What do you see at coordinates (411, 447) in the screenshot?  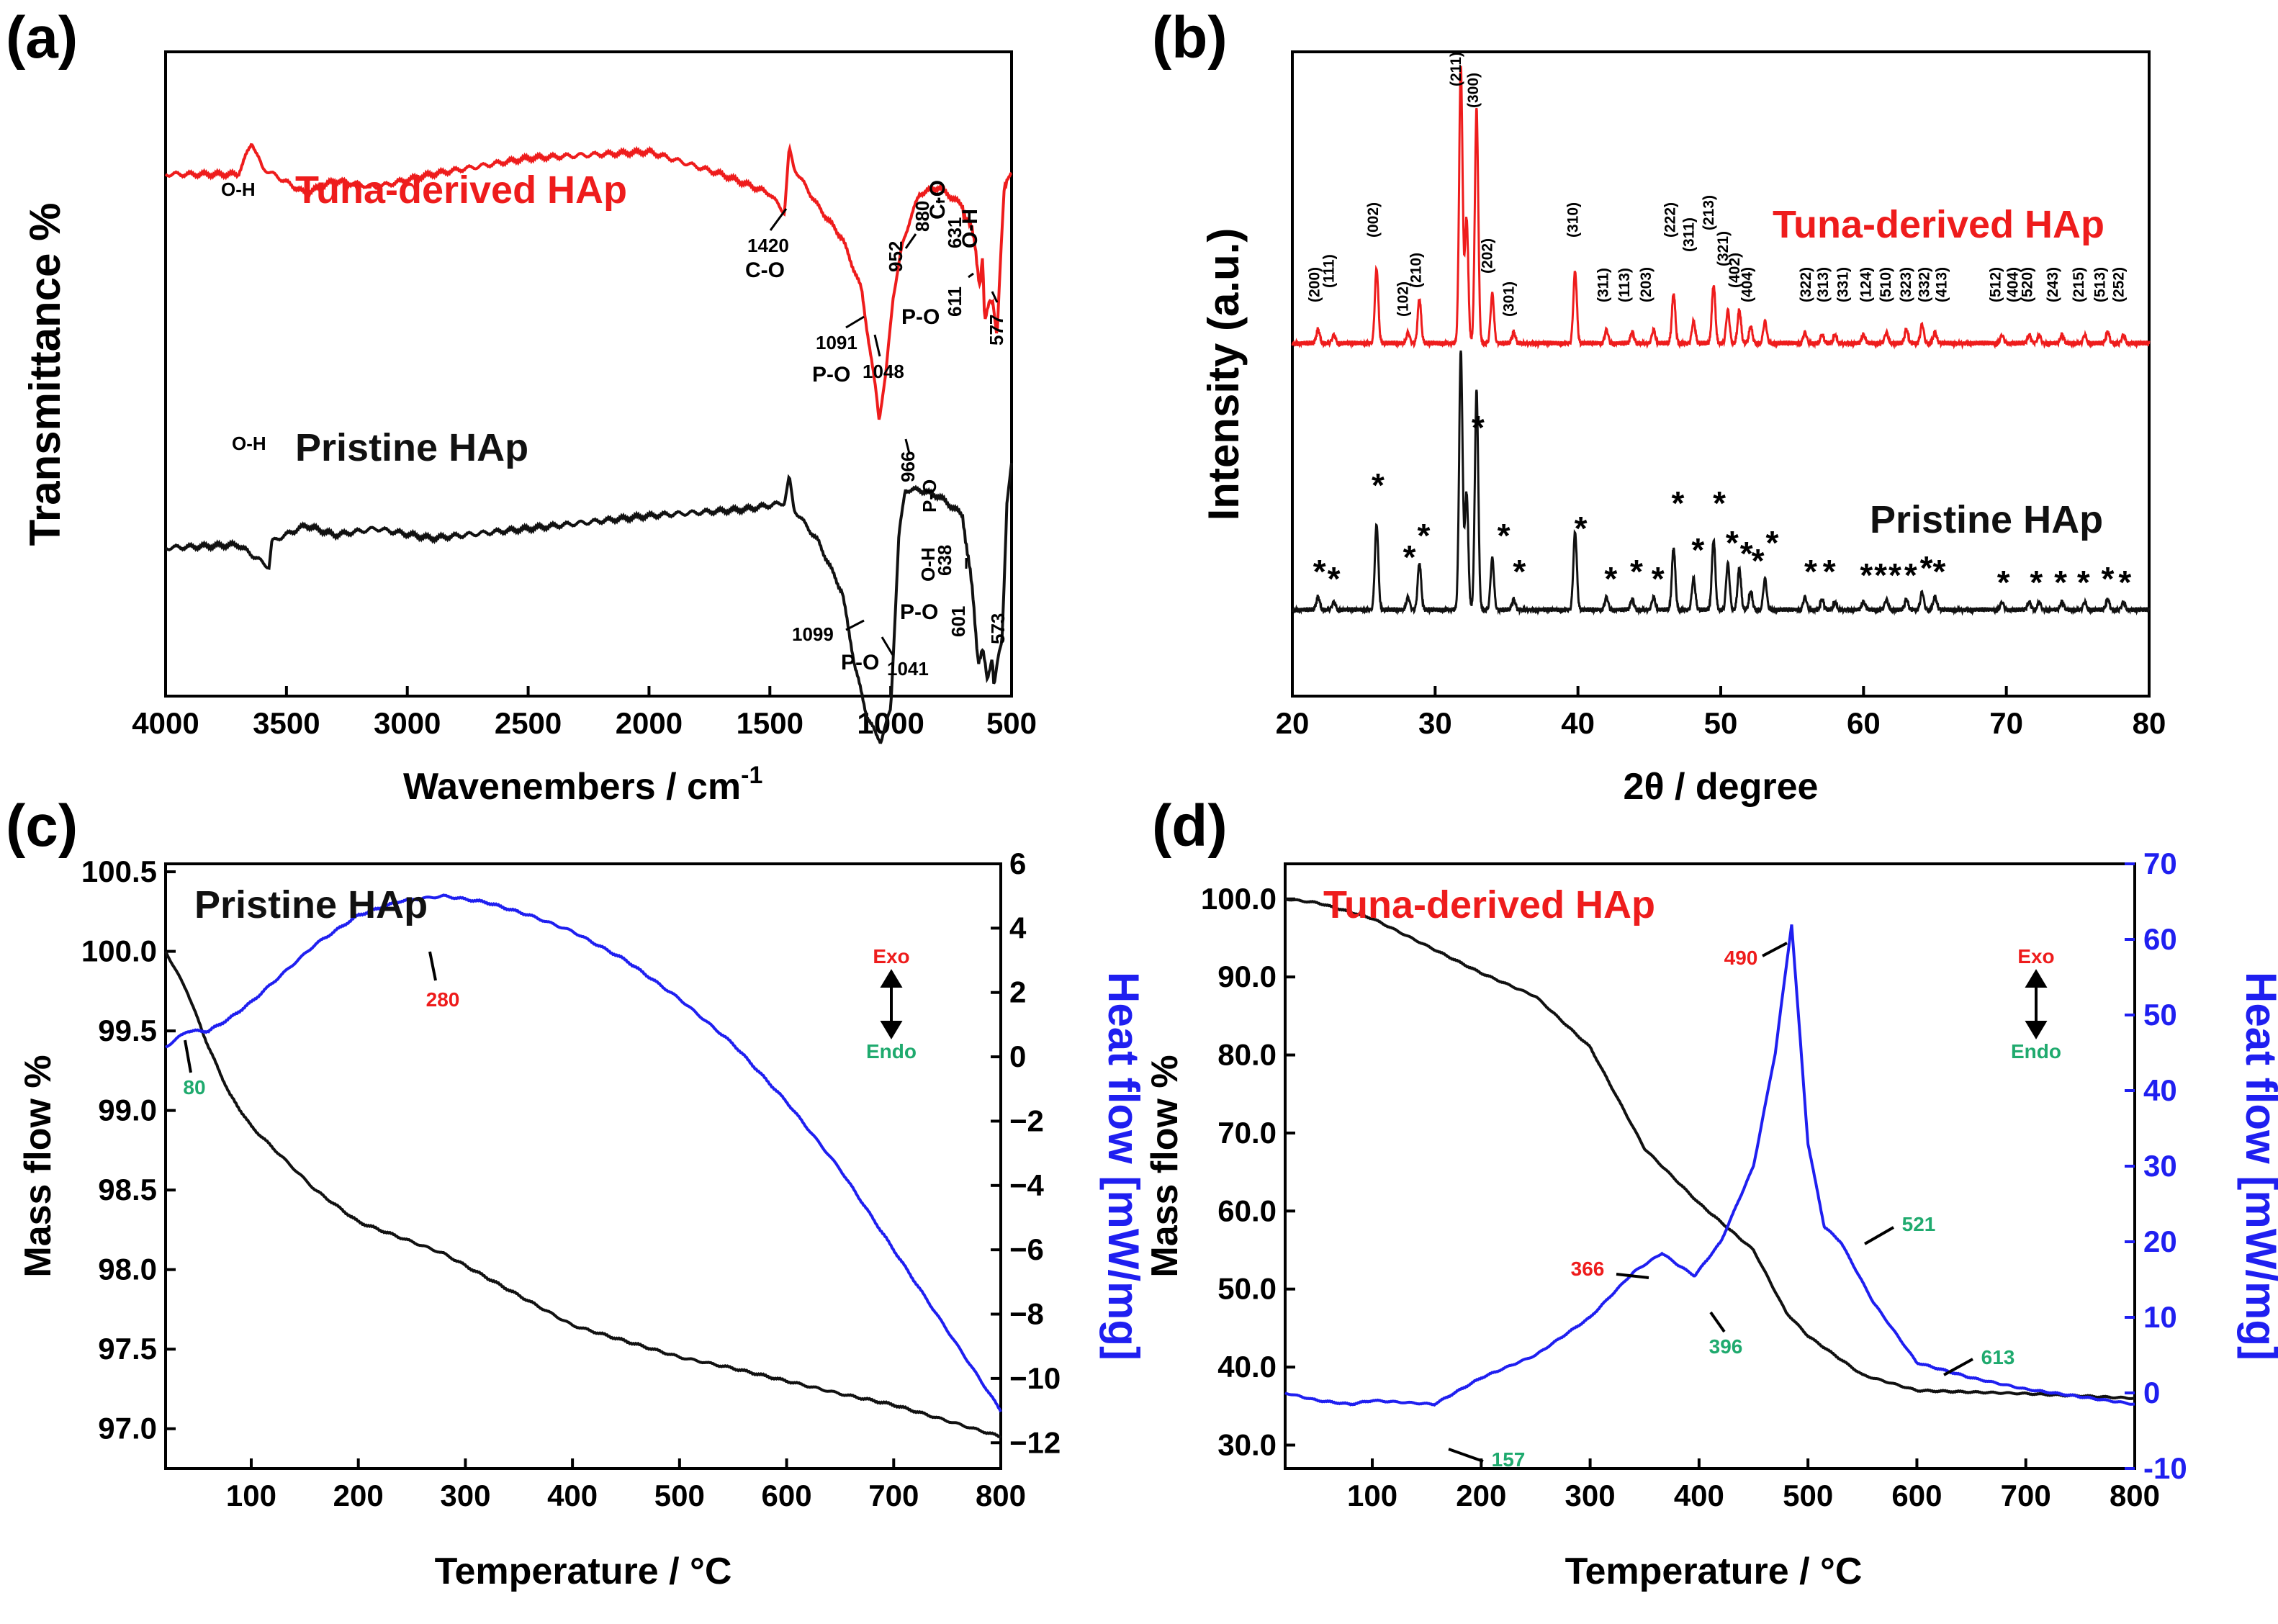 I see `pristine-label-a: Pristine HAp` at bounding box center [411, 447].